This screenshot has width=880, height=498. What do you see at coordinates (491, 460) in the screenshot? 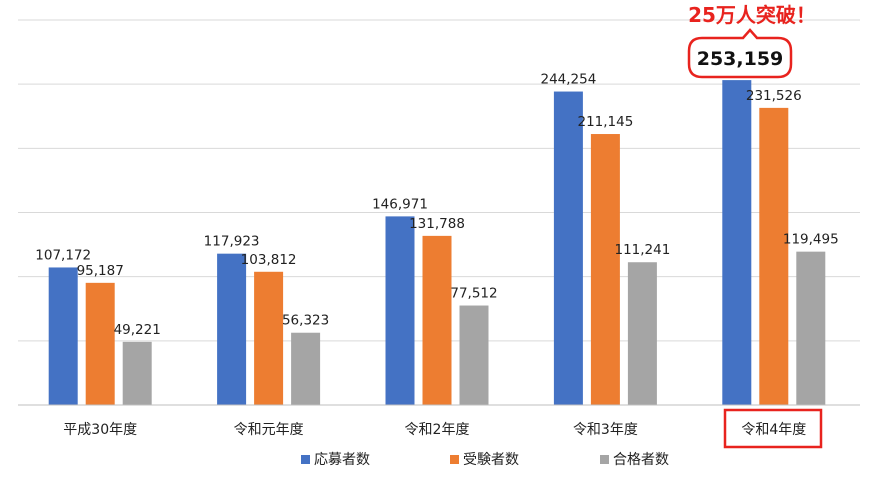
I see `legend-label-examinees: 受験者数` at bounding box center [491, 460].